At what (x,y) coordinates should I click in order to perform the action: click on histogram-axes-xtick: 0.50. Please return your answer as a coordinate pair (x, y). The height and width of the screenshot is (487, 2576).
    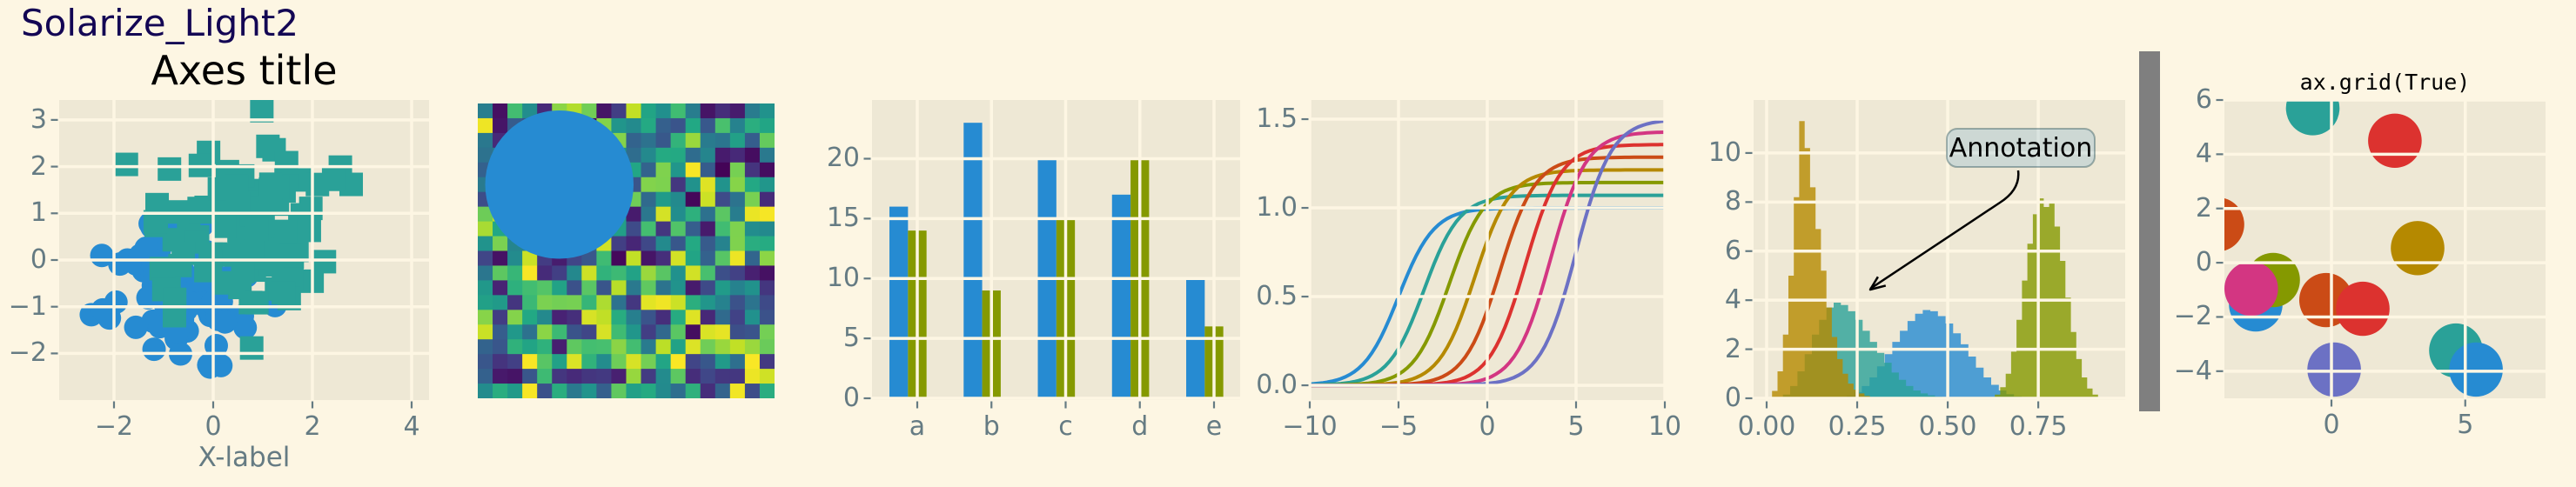
    Looking at the image, I should click on (1948, 426).